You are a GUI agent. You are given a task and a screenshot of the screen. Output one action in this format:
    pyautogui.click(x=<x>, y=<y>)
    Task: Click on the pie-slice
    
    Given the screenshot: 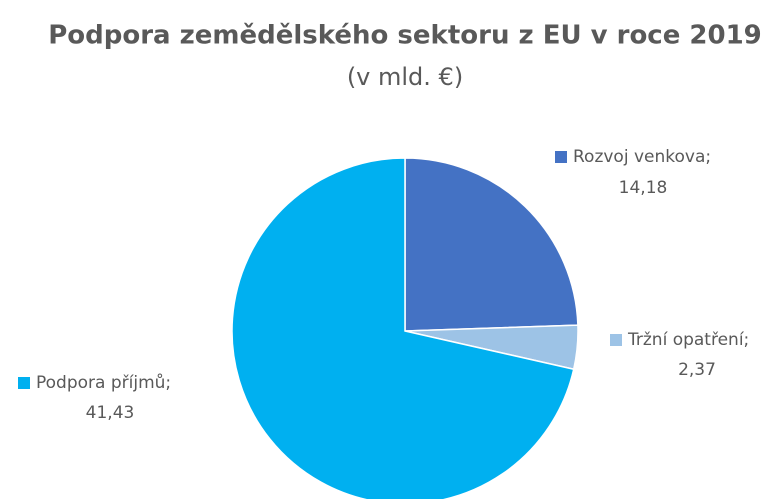 What is the action you would take?
    pyautogui.click(x=491, y=244)
    